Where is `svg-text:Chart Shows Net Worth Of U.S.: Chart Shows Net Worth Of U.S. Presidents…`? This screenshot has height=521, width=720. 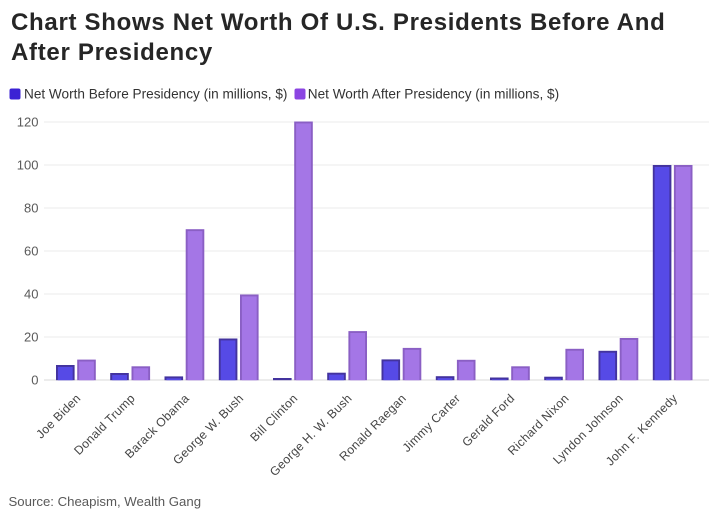 svg-text:Chart Shows Net Worth Of U.S.: Chart Shows Net Worth Of U.S. Presidents… is located at coordinates (338, 22).